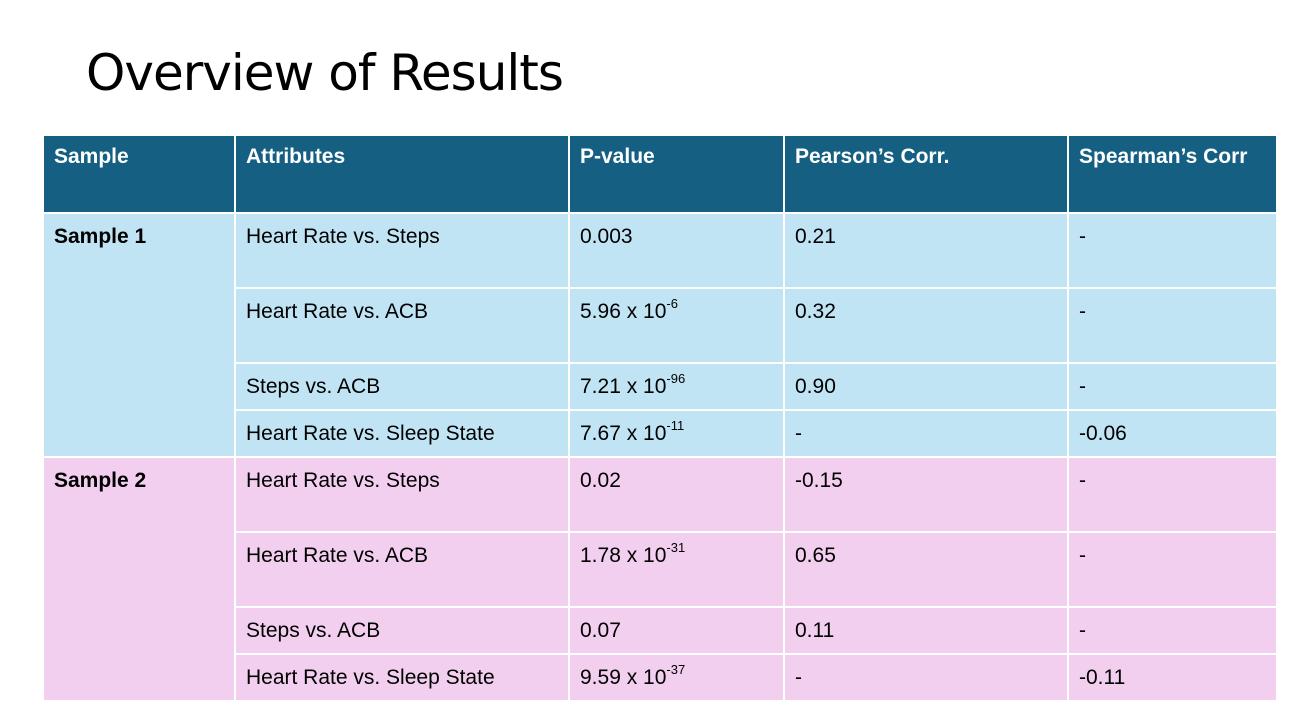 This screenshot has width=1298, height=707. Describe the element at coordinates (676, 569) in the screenshot. I see `p-value-cell: 1.78 x 10⁻³¹` at that location.